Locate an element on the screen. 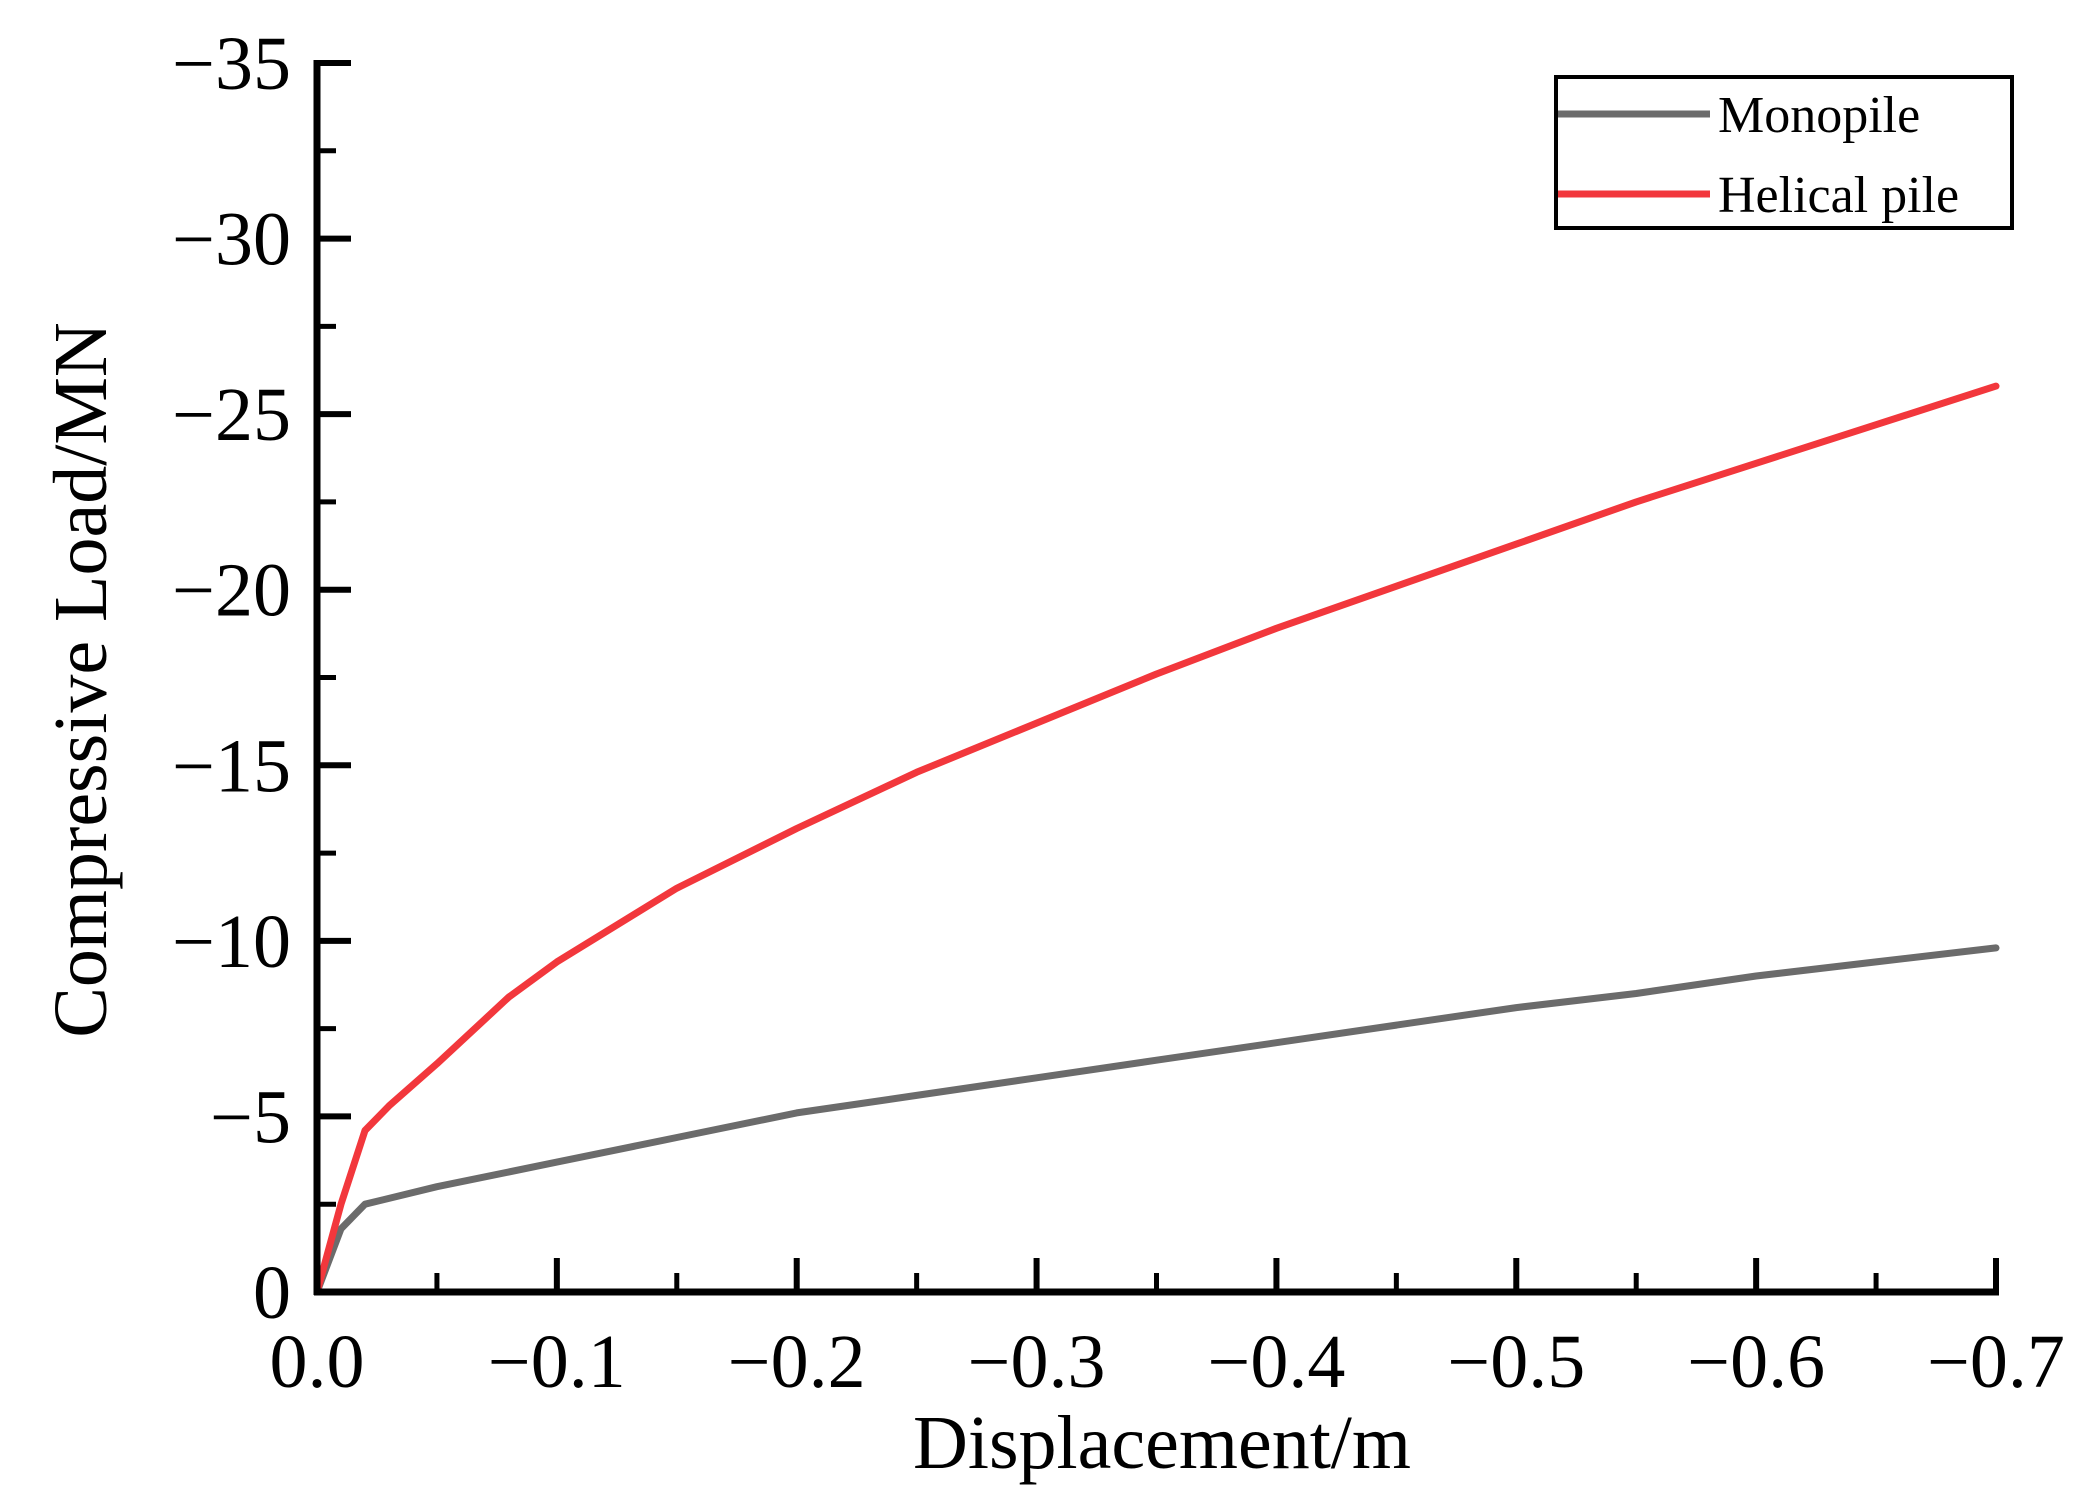  y-tick-label: −5 is located at coordinates (250, 1117).